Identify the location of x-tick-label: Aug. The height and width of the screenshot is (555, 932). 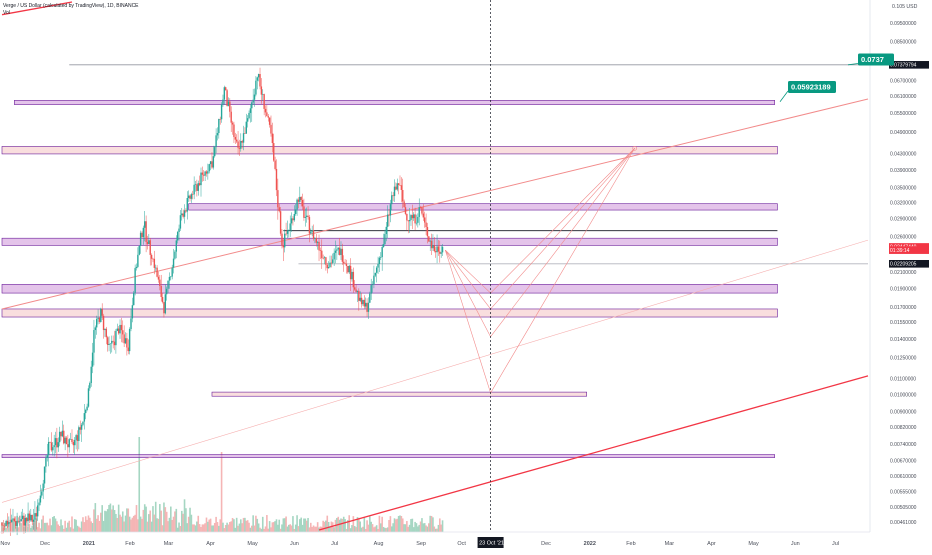
(379, 544).